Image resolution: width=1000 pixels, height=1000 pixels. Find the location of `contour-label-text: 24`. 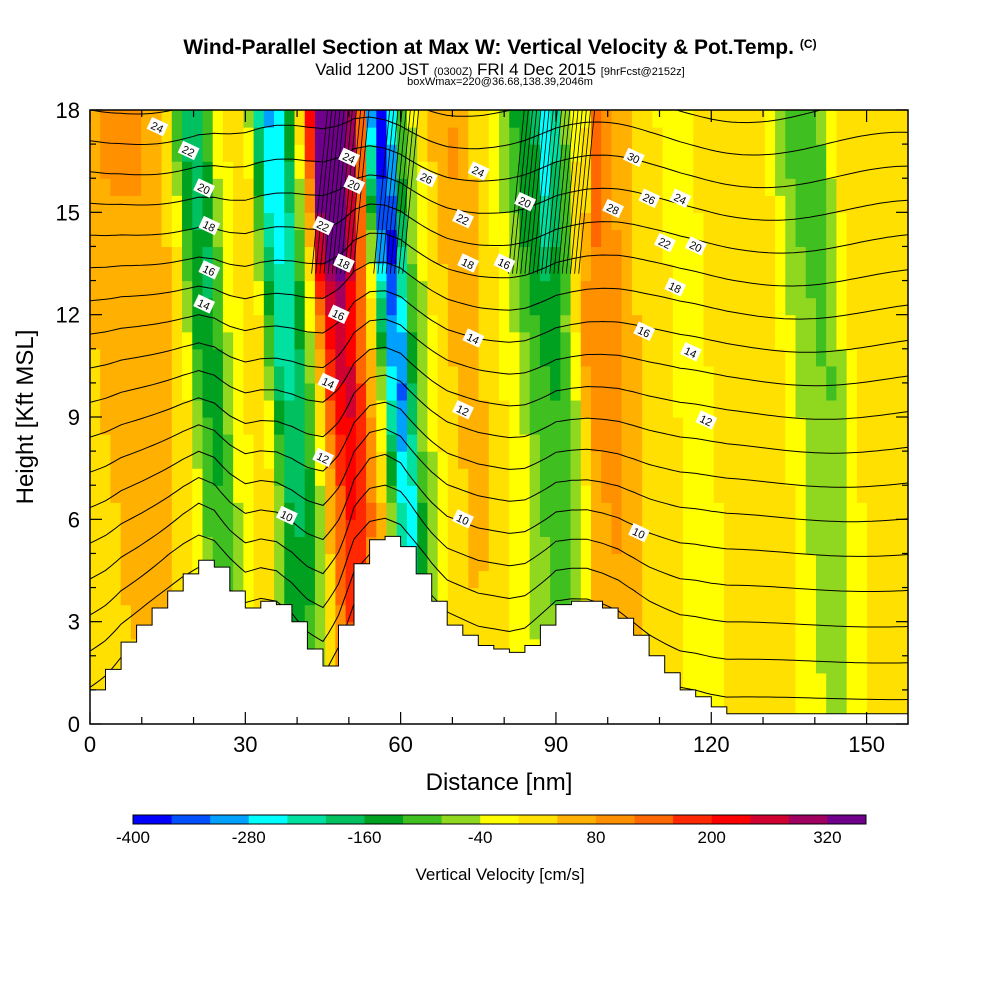

contour-label-text: 24 is located at coordinates (157, 128).